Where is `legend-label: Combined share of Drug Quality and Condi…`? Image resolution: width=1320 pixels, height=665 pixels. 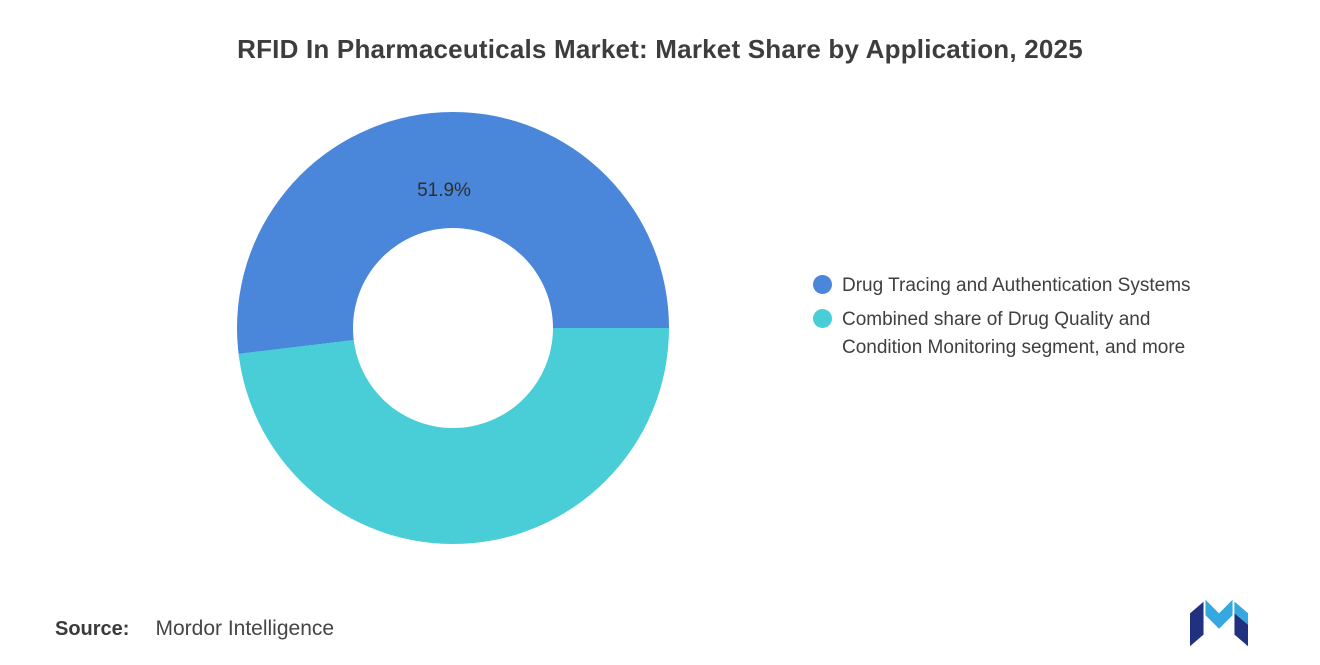
legend-label: Combined share of Drug Quality and Condi… is located at coordinates (1014, 333).